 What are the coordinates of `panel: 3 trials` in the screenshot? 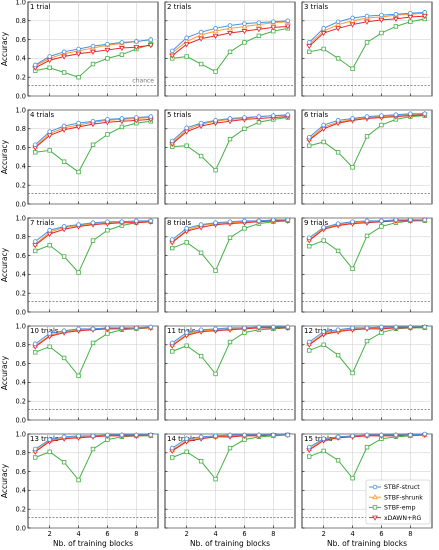 It's located at (367, 49).